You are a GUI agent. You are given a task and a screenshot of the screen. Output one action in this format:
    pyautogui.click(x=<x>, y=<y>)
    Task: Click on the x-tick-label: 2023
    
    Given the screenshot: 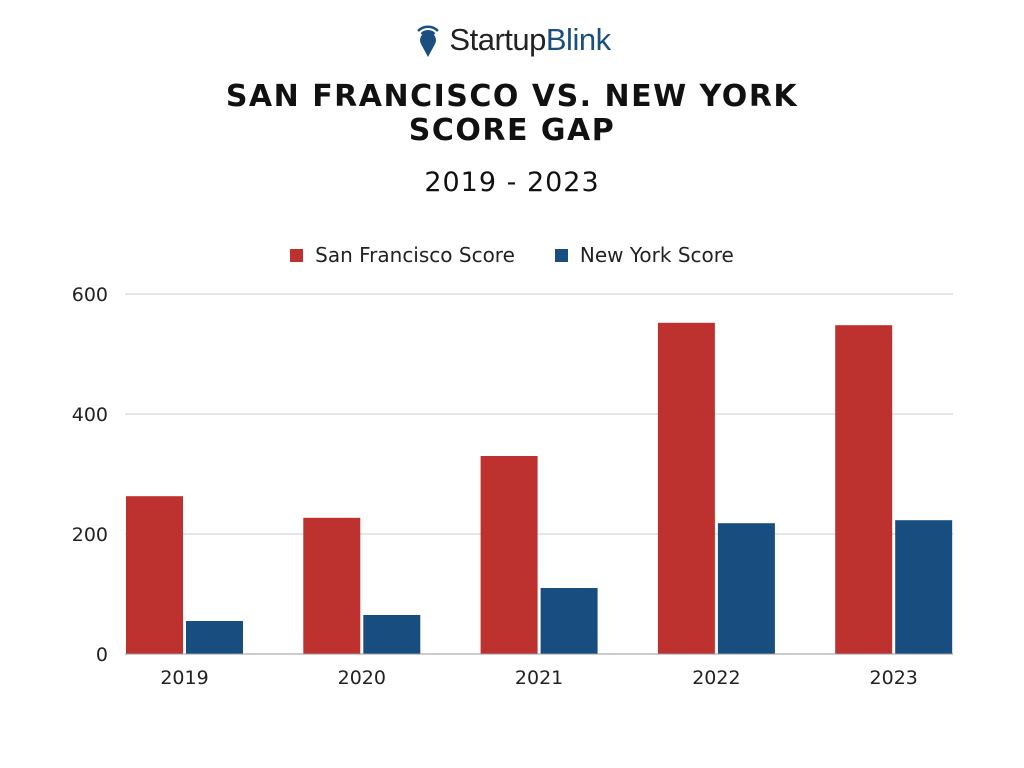 What is the action you would take?
    pyautogui.click(x=894, y=678)
    